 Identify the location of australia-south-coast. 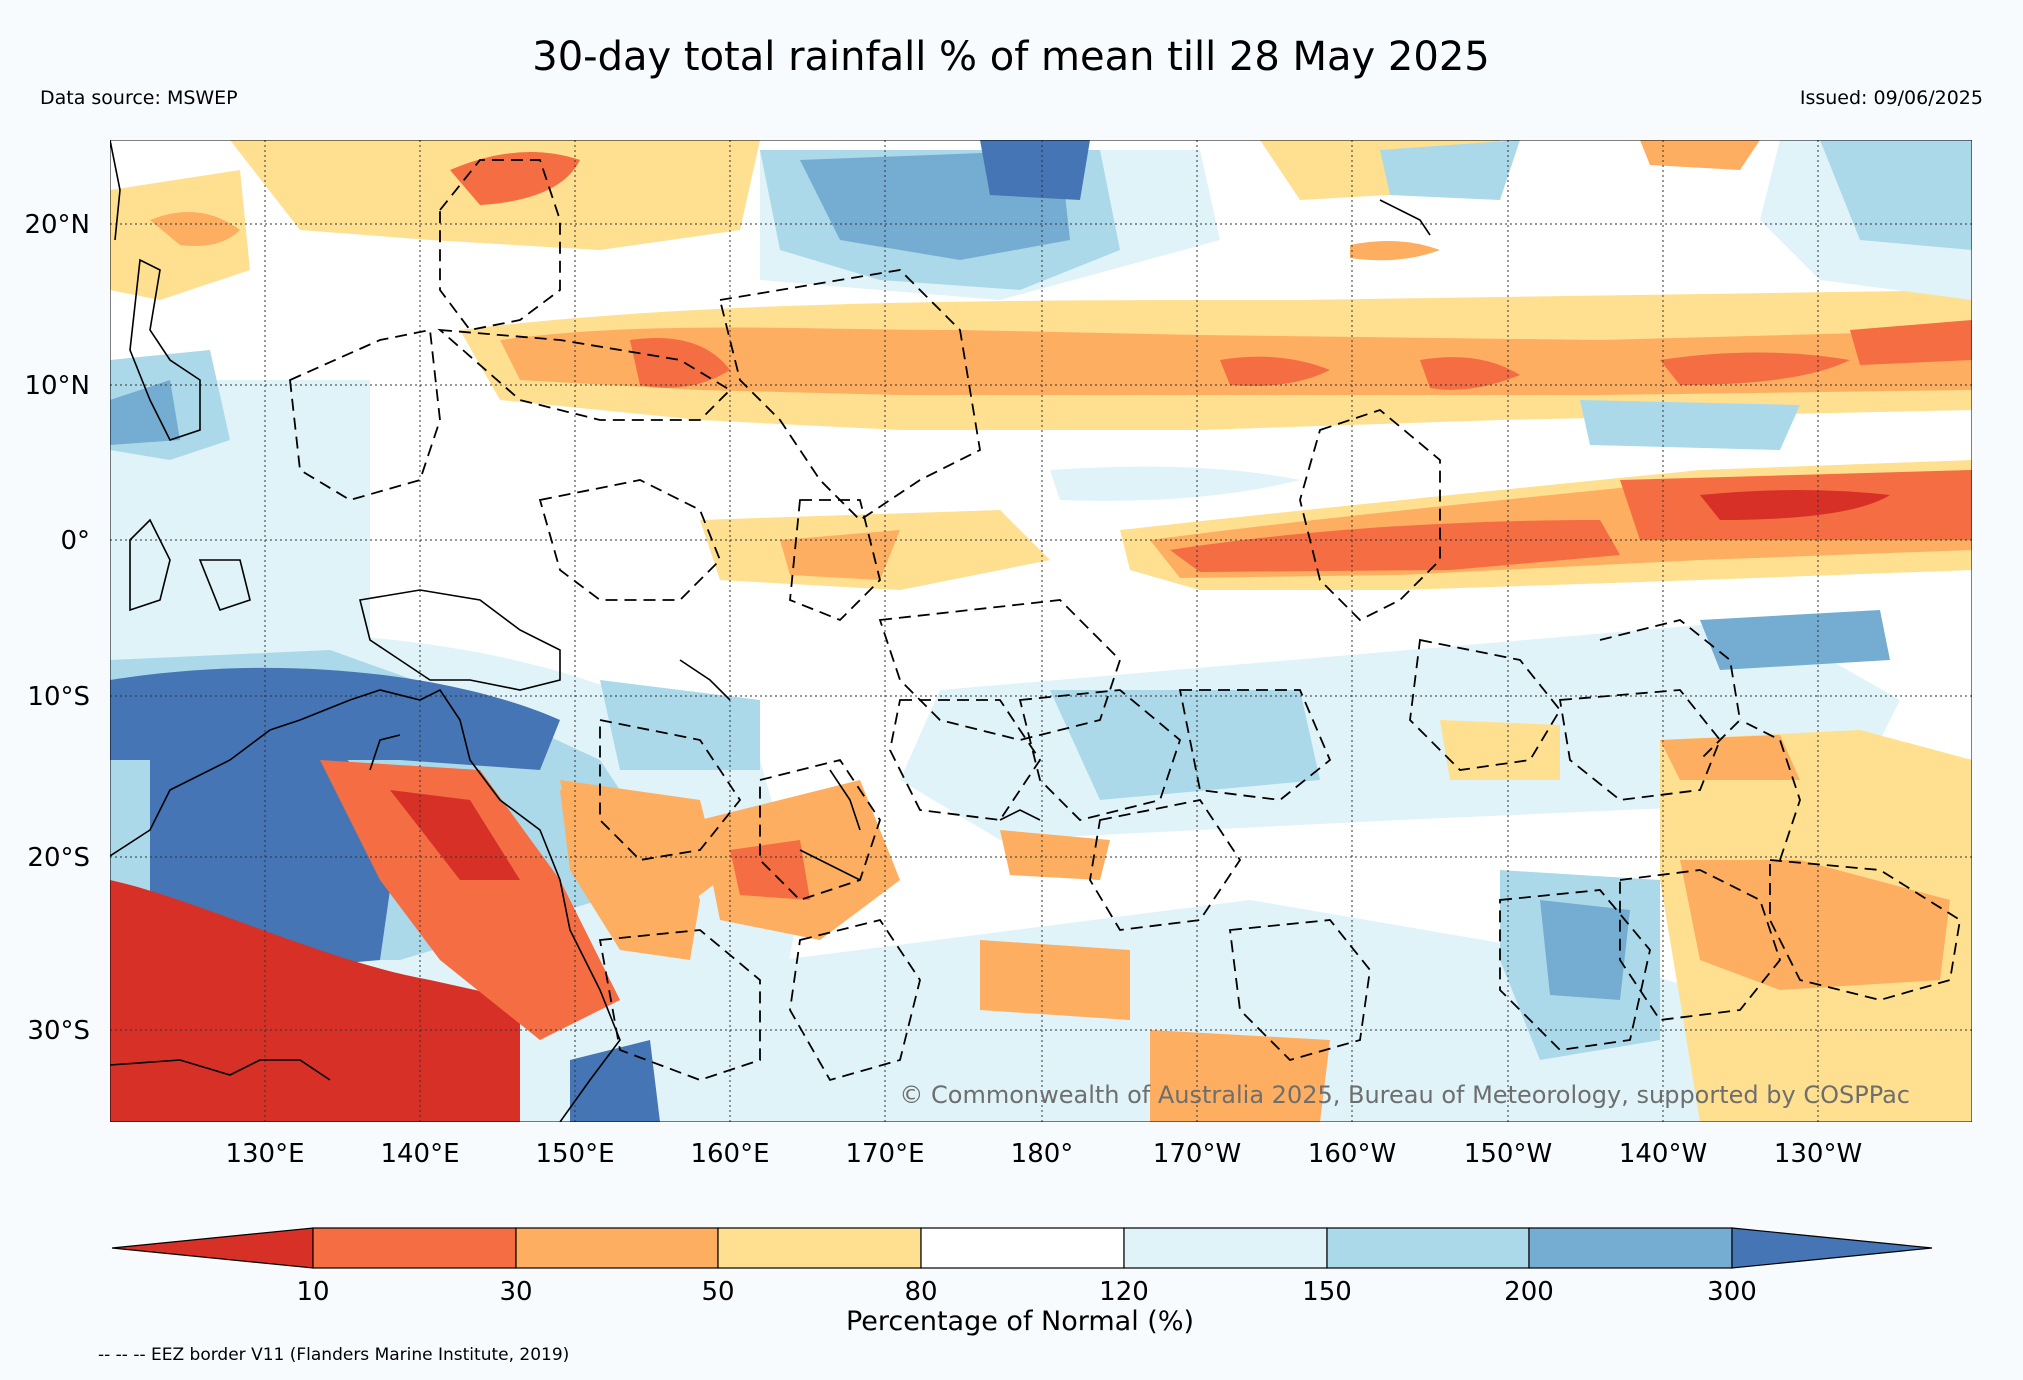
(220, 1070).